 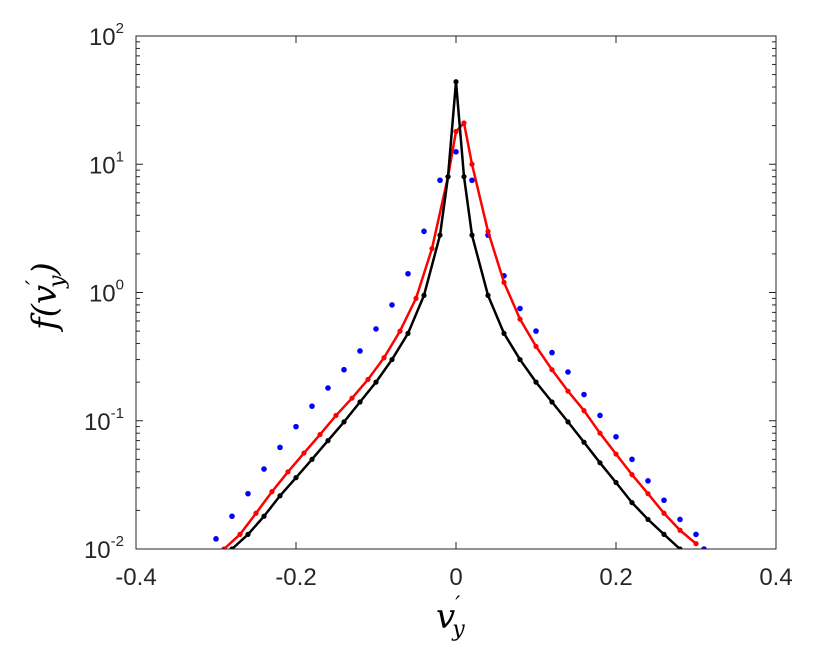 I want to click on x-axis-label: v′ y, so click(x=450, y=617).